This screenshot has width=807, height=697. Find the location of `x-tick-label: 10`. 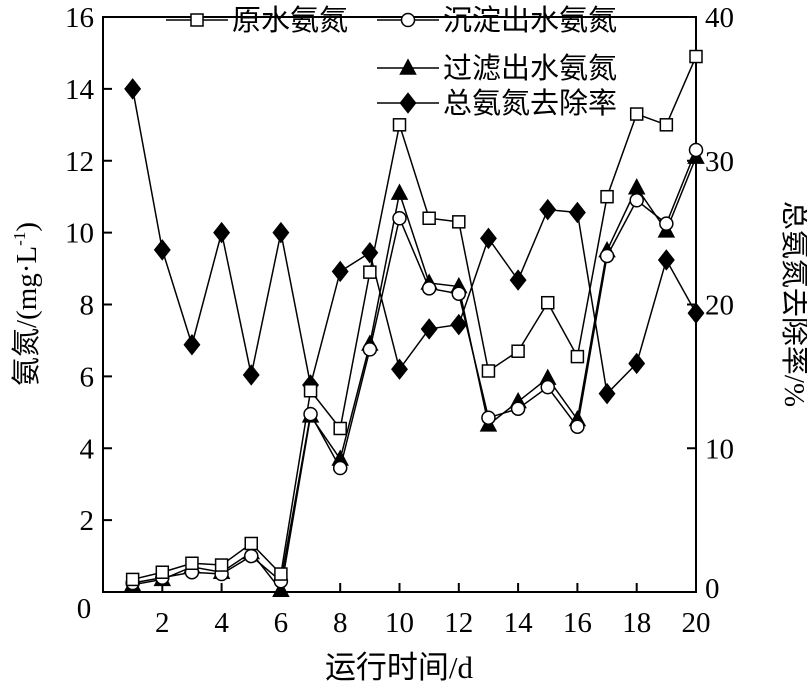

x-tick-label: 10 is located at coordinates (399, 623).